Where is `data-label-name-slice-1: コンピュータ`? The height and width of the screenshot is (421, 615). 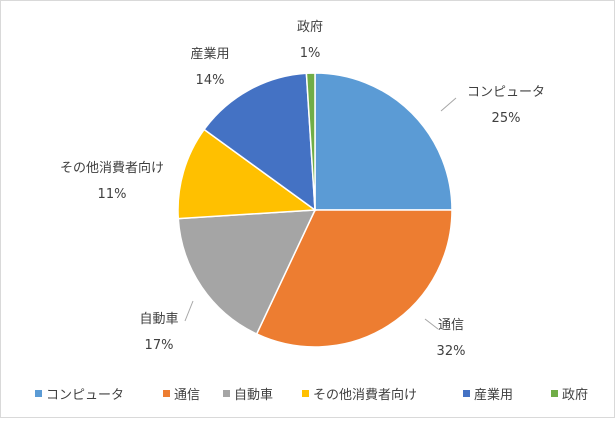
data-label-name-slice-1: コンピュータ is located at coordinates (506, 92).